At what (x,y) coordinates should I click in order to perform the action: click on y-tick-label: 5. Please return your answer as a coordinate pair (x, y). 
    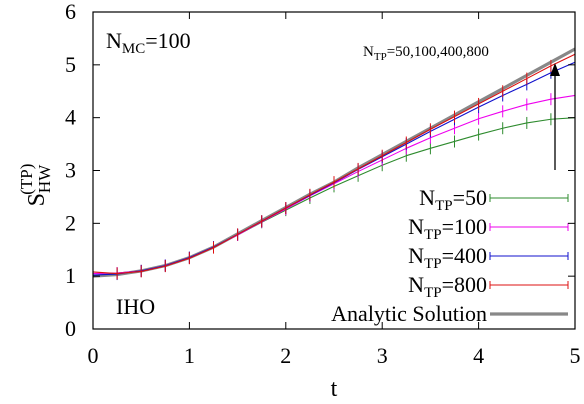
    Looking at the image, I should click on (70, 64).